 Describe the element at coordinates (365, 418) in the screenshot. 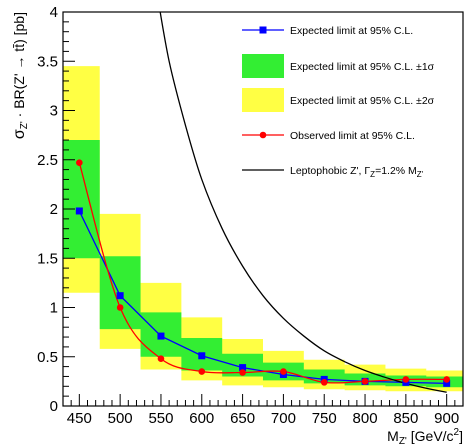

I see `x-tick-label: 800` at that location.